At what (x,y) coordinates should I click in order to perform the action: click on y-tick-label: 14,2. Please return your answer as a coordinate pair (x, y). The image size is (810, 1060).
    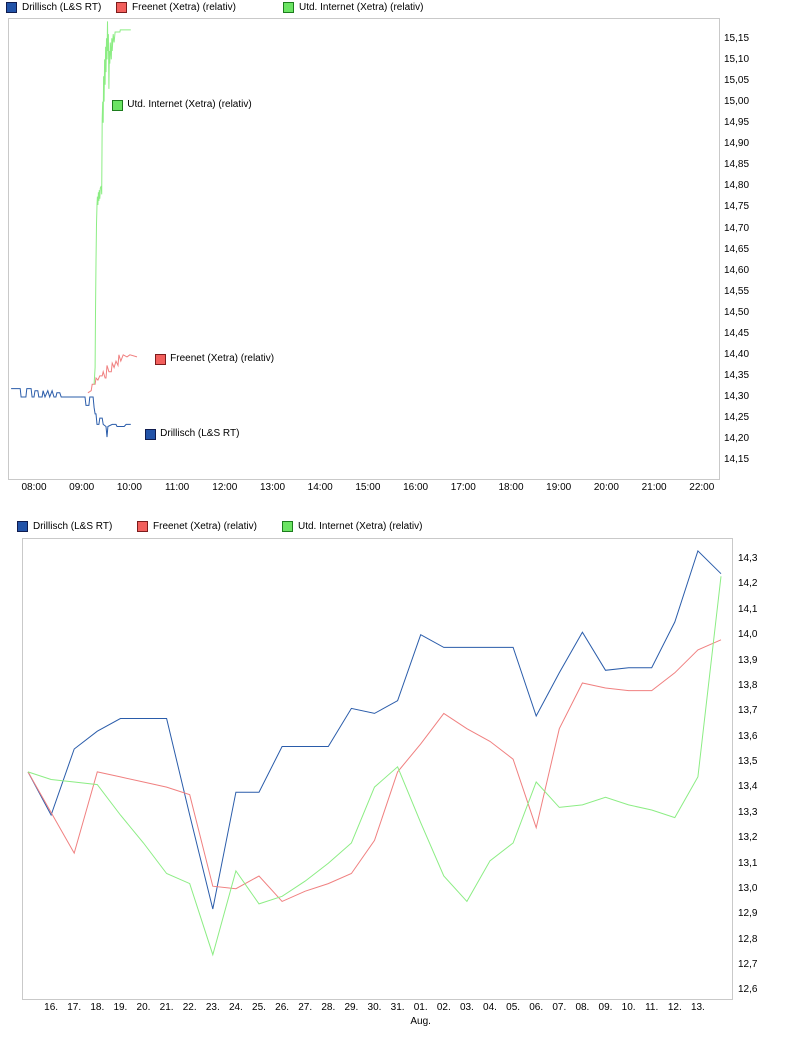
    Looking at the image, I should click on (748, 584).